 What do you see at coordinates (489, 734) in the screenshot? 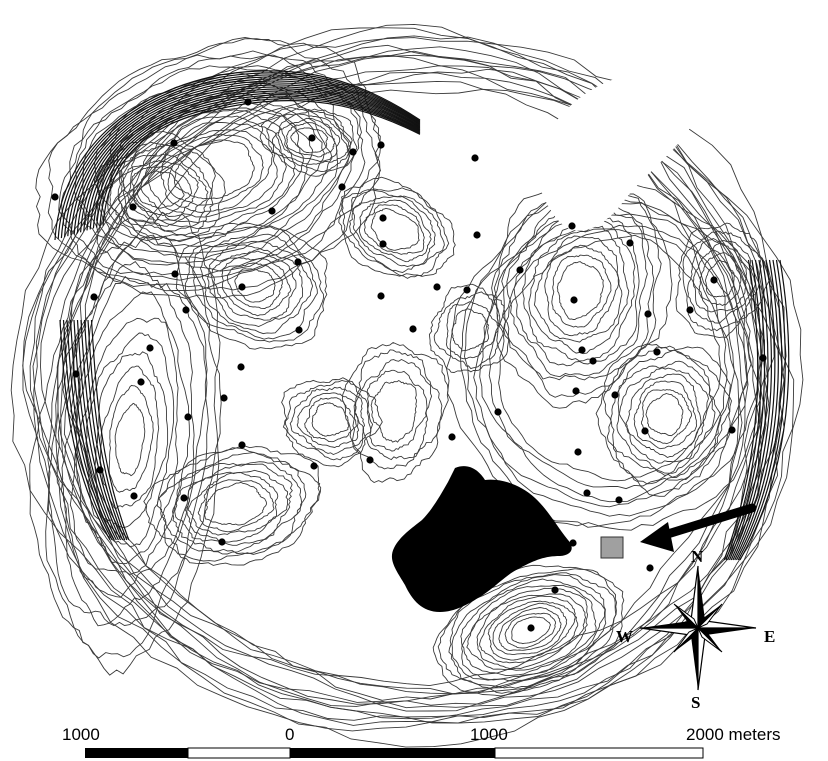
I see `scale-label-1000-right: 1000` at bounding box center [489, 734].